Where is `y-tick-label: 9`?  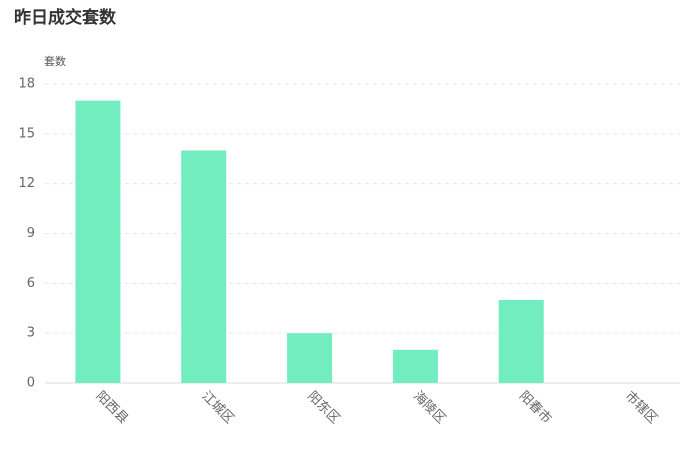
y-tick-label: 9 is located at coordinates (31, 233).